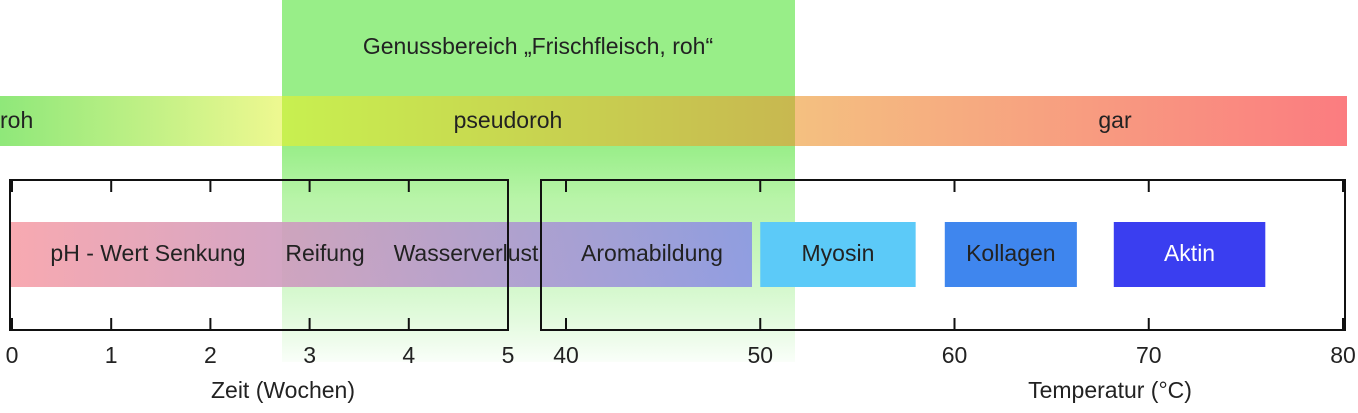 This screenshot has height=413, width=1358. I want to click on zone-title: Genussbereich „Frischfleisch, roh“, so click(538, 46).